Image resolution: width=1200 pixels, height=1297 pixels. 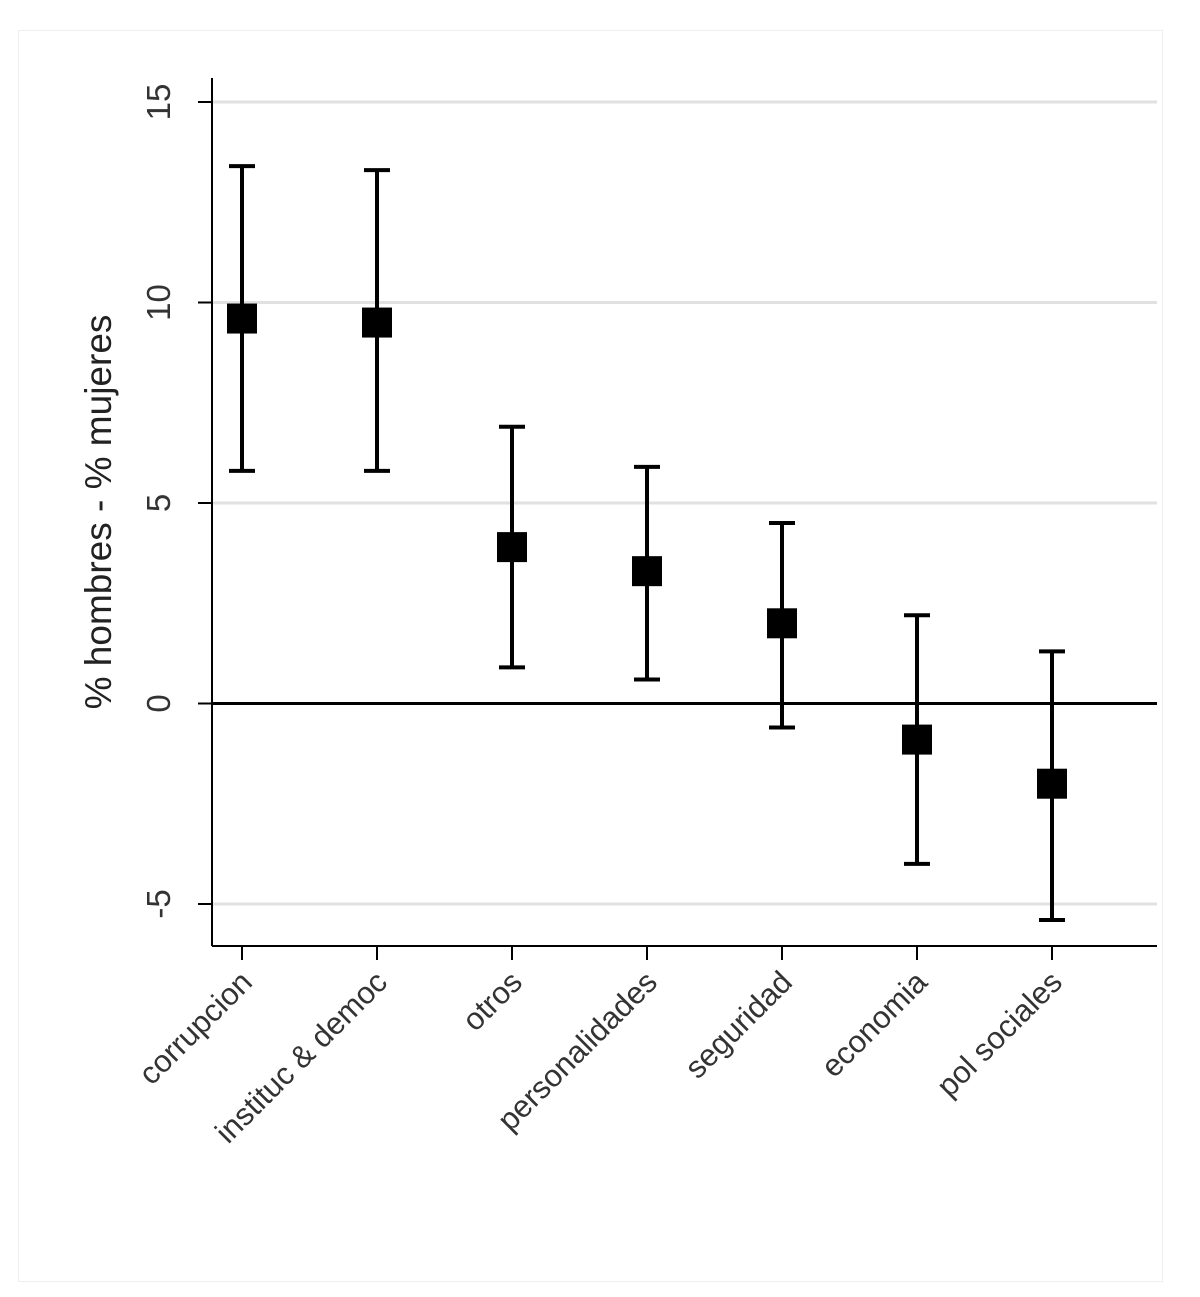 I want to click on y-tick-label: 10, so click(x=158, y=302).